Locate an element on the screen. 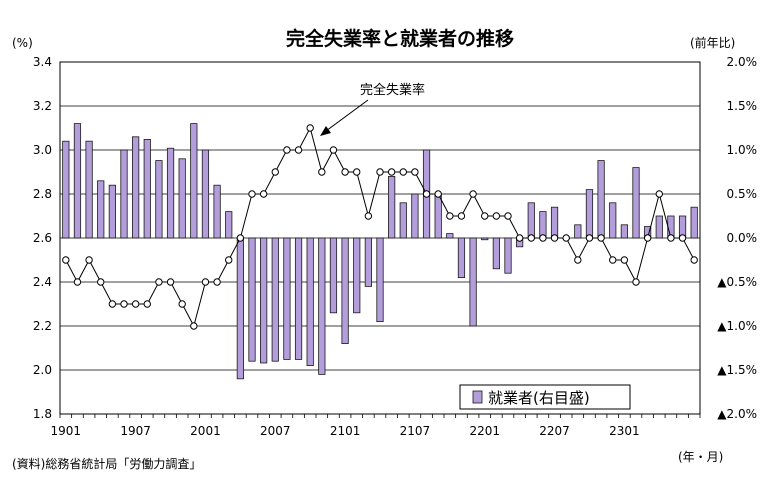 This screenshot has width=775, height=491. x-tick-label: 1901 is located at coordinates (66, 431).